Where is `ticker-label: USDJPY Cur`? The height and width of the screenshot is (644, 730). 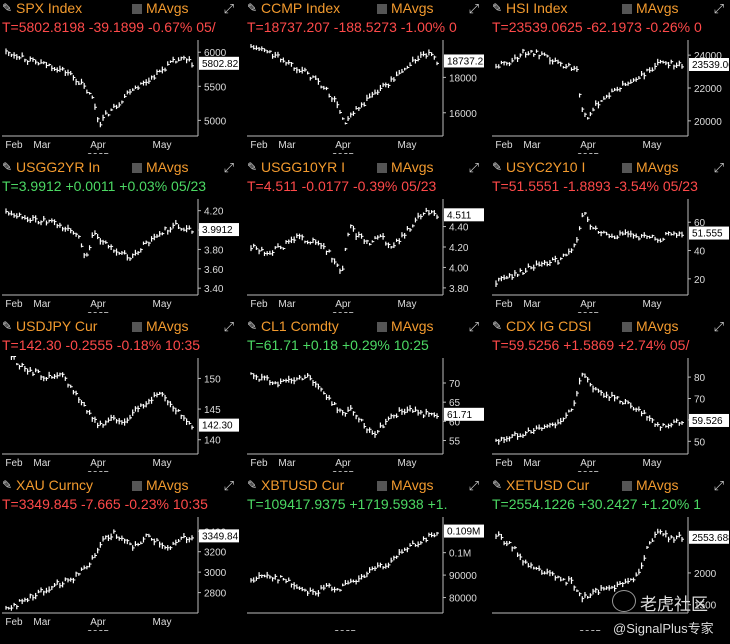 ticker-label: USDJPY Cur is located at coordinates (57, 326).